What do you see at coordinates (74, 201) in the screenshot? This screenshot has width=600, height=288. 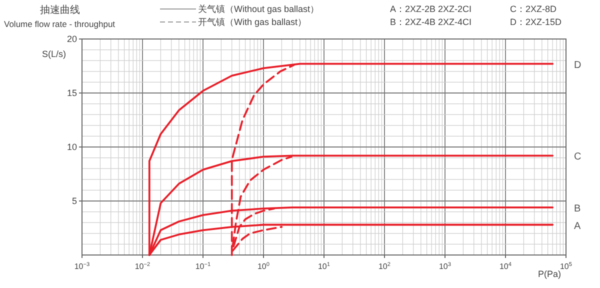 I see `y-tick-label: 5` at bounding box center [74, 201].